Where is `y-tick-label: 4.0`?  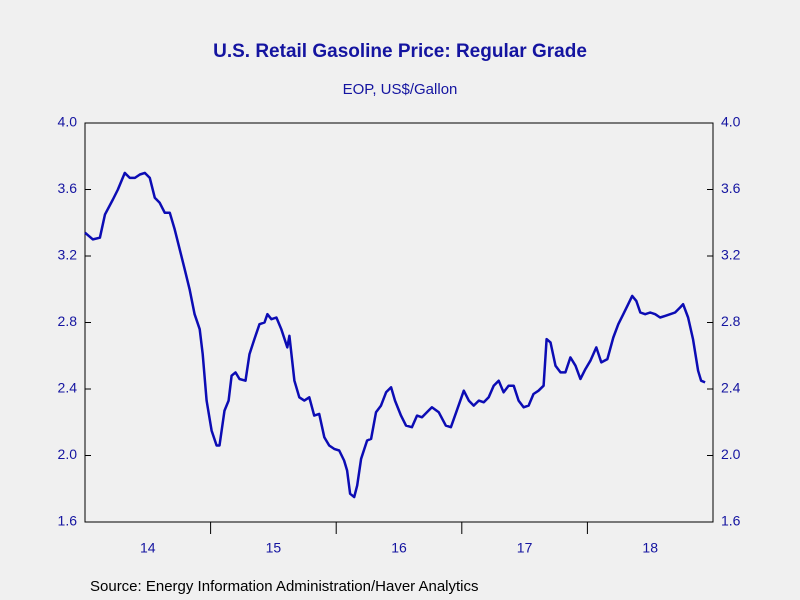
y-tick-label: 4.0 is located at coordinates (68, 122).